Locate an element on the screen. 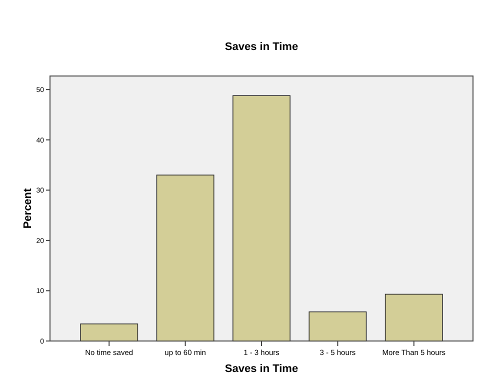 Image resolution: width=483 pixels, height=387 pixels. chart-title: Saves in Time is located at coordinates (261, 47).